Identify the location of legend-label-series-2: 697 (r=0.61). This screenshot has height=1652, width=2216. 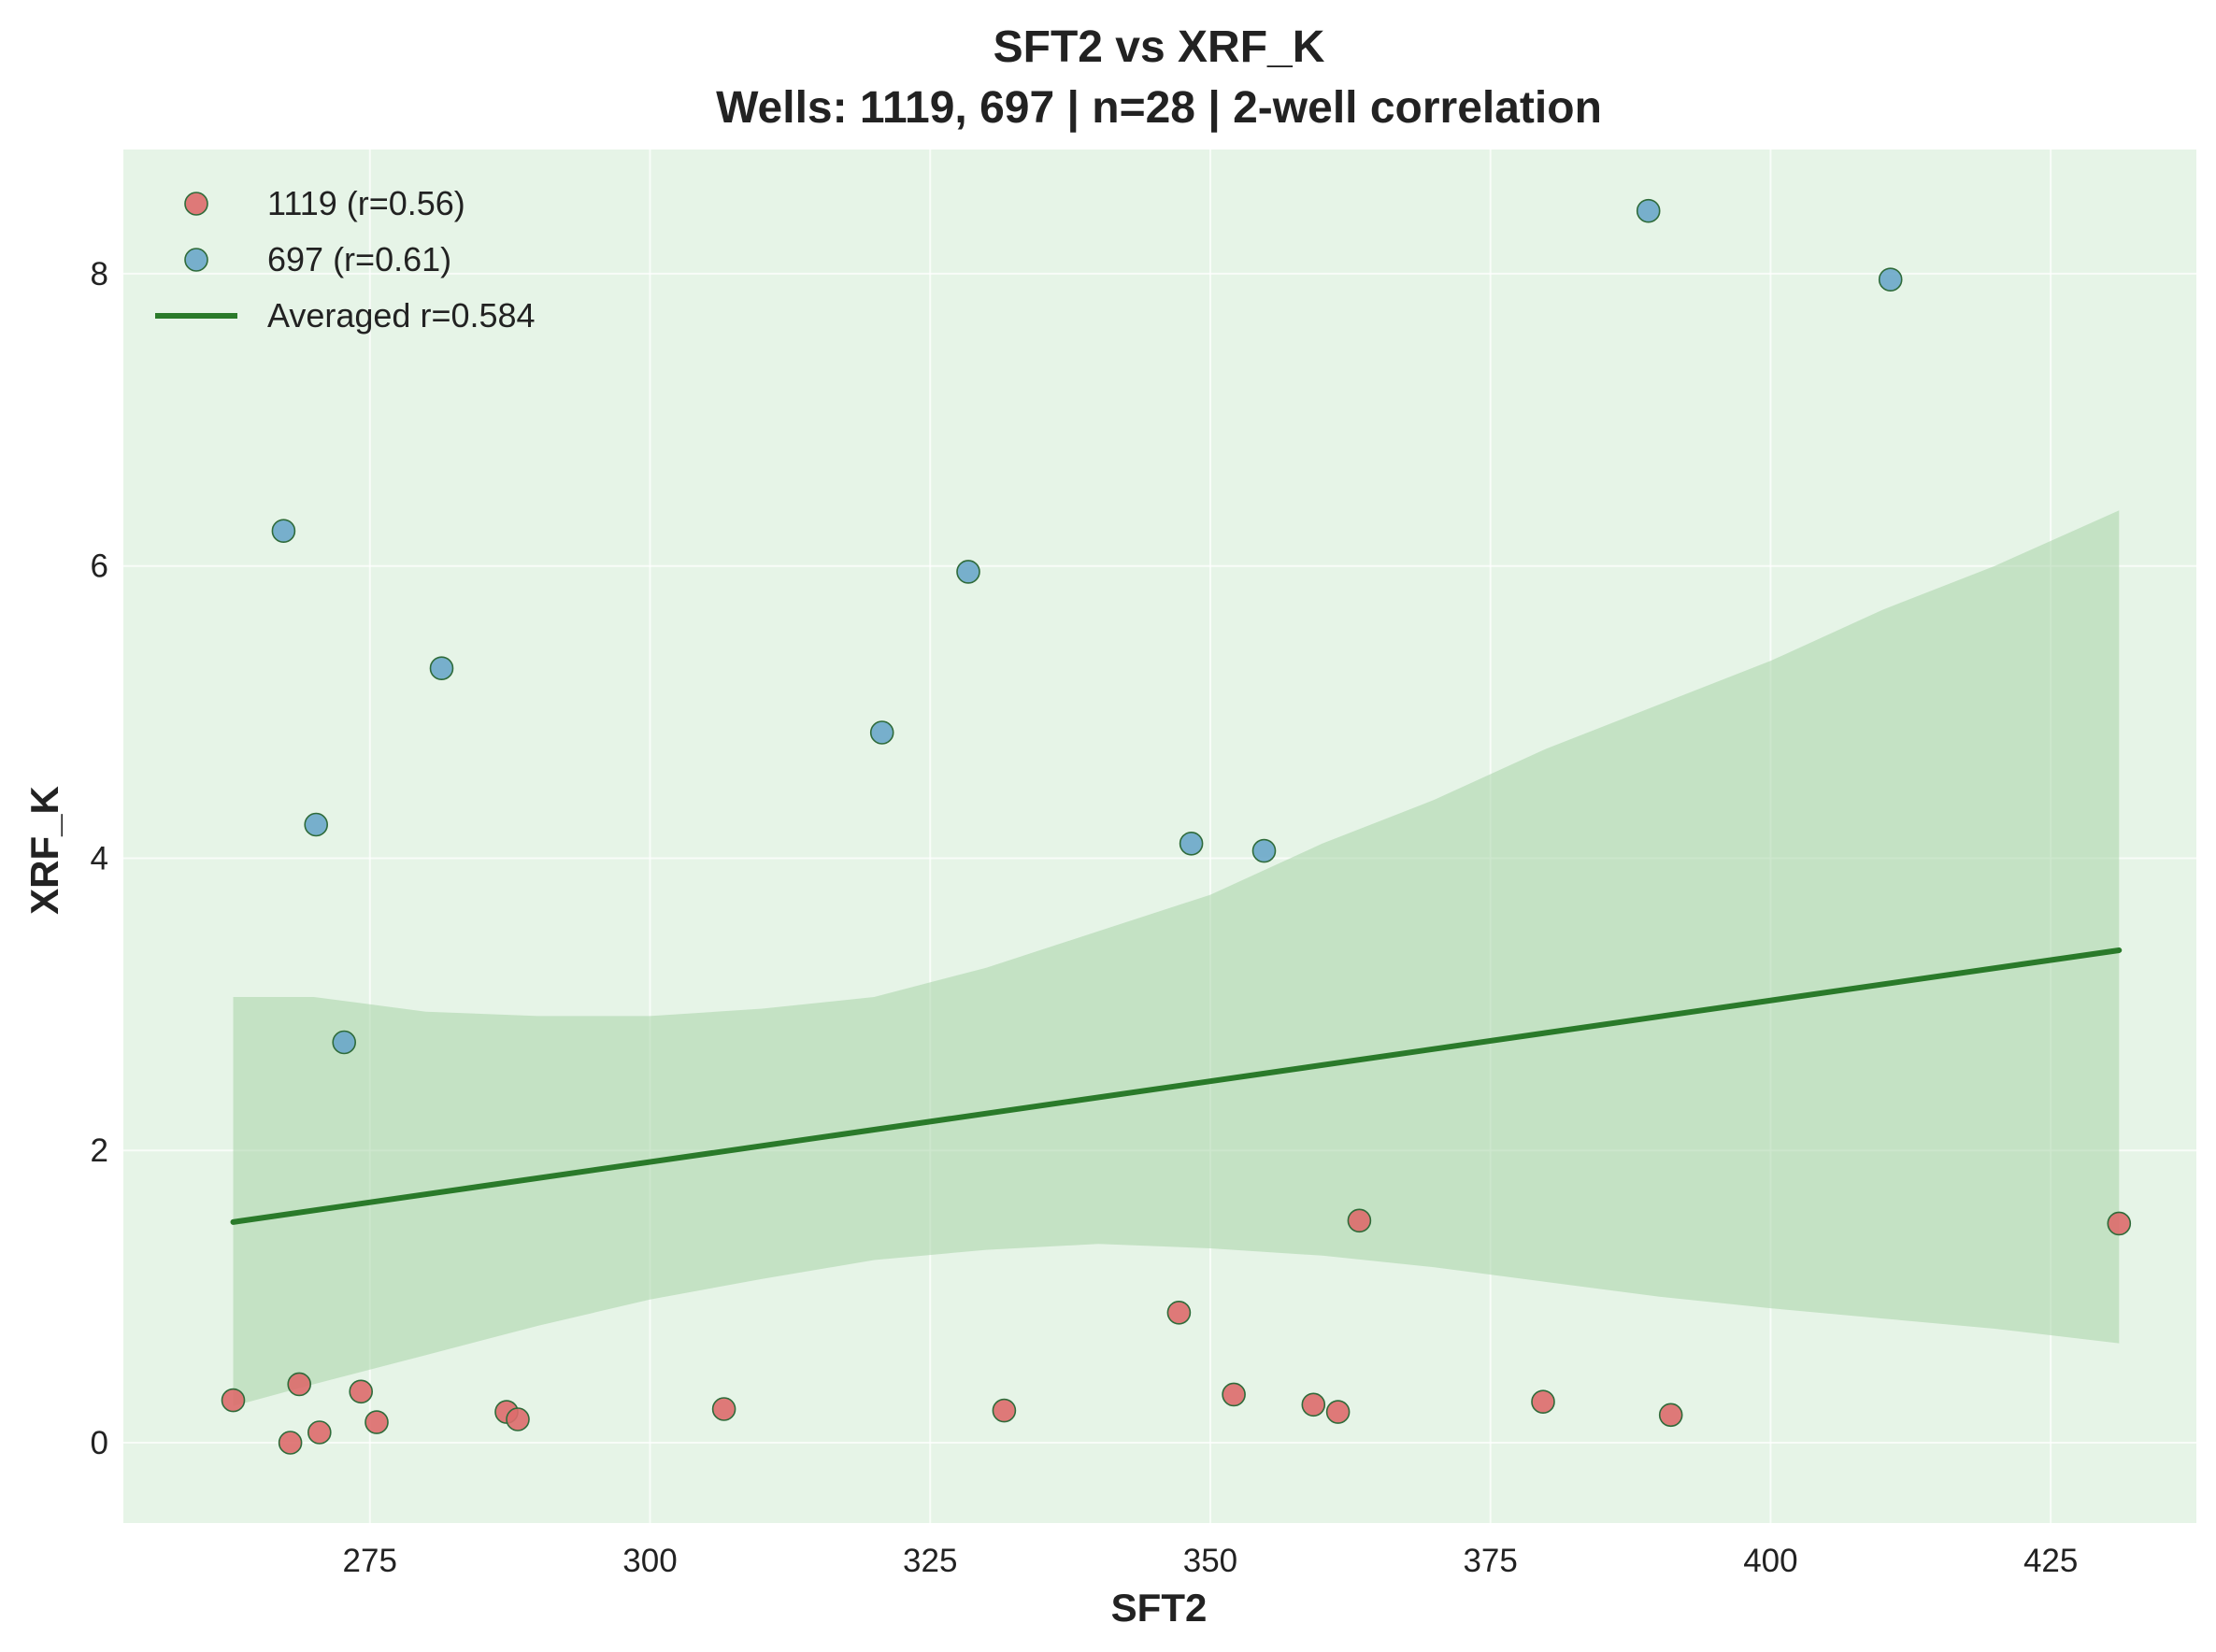
(359, 259).